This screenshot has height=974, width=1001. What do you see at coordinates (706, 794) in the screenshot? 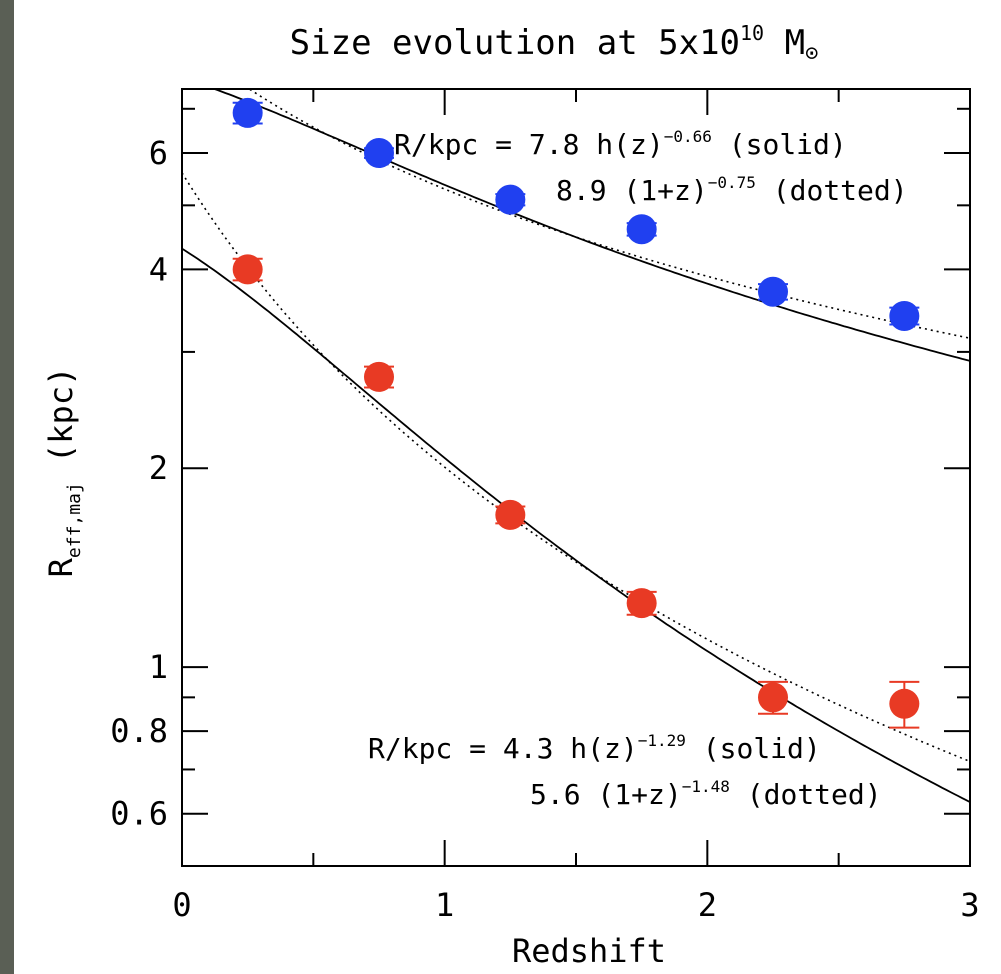
I see `red-fit-annotation-dotted: 5.6 (1+z)−1.48 (dotted)` at bounding box center [706, 794].